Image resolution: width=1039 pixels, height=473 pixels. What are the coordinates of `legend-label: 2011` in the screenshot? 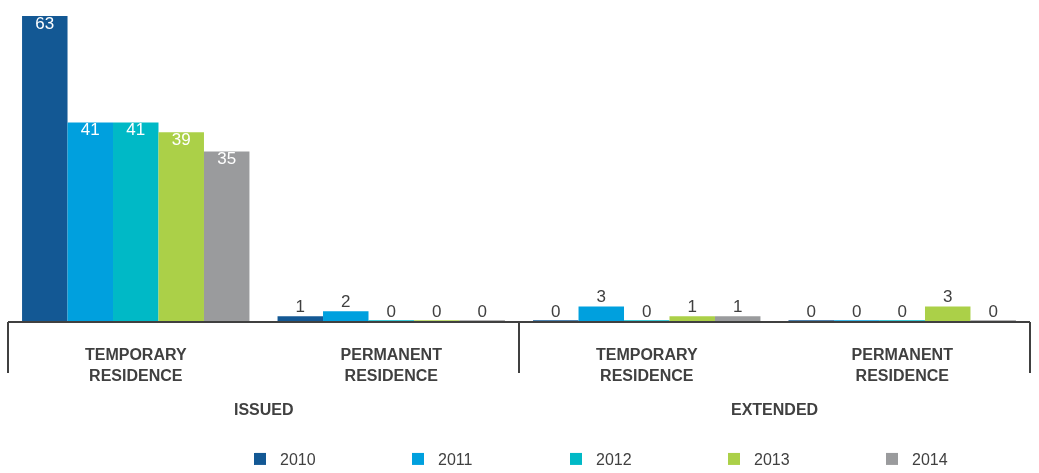 It's located at (455, 460).